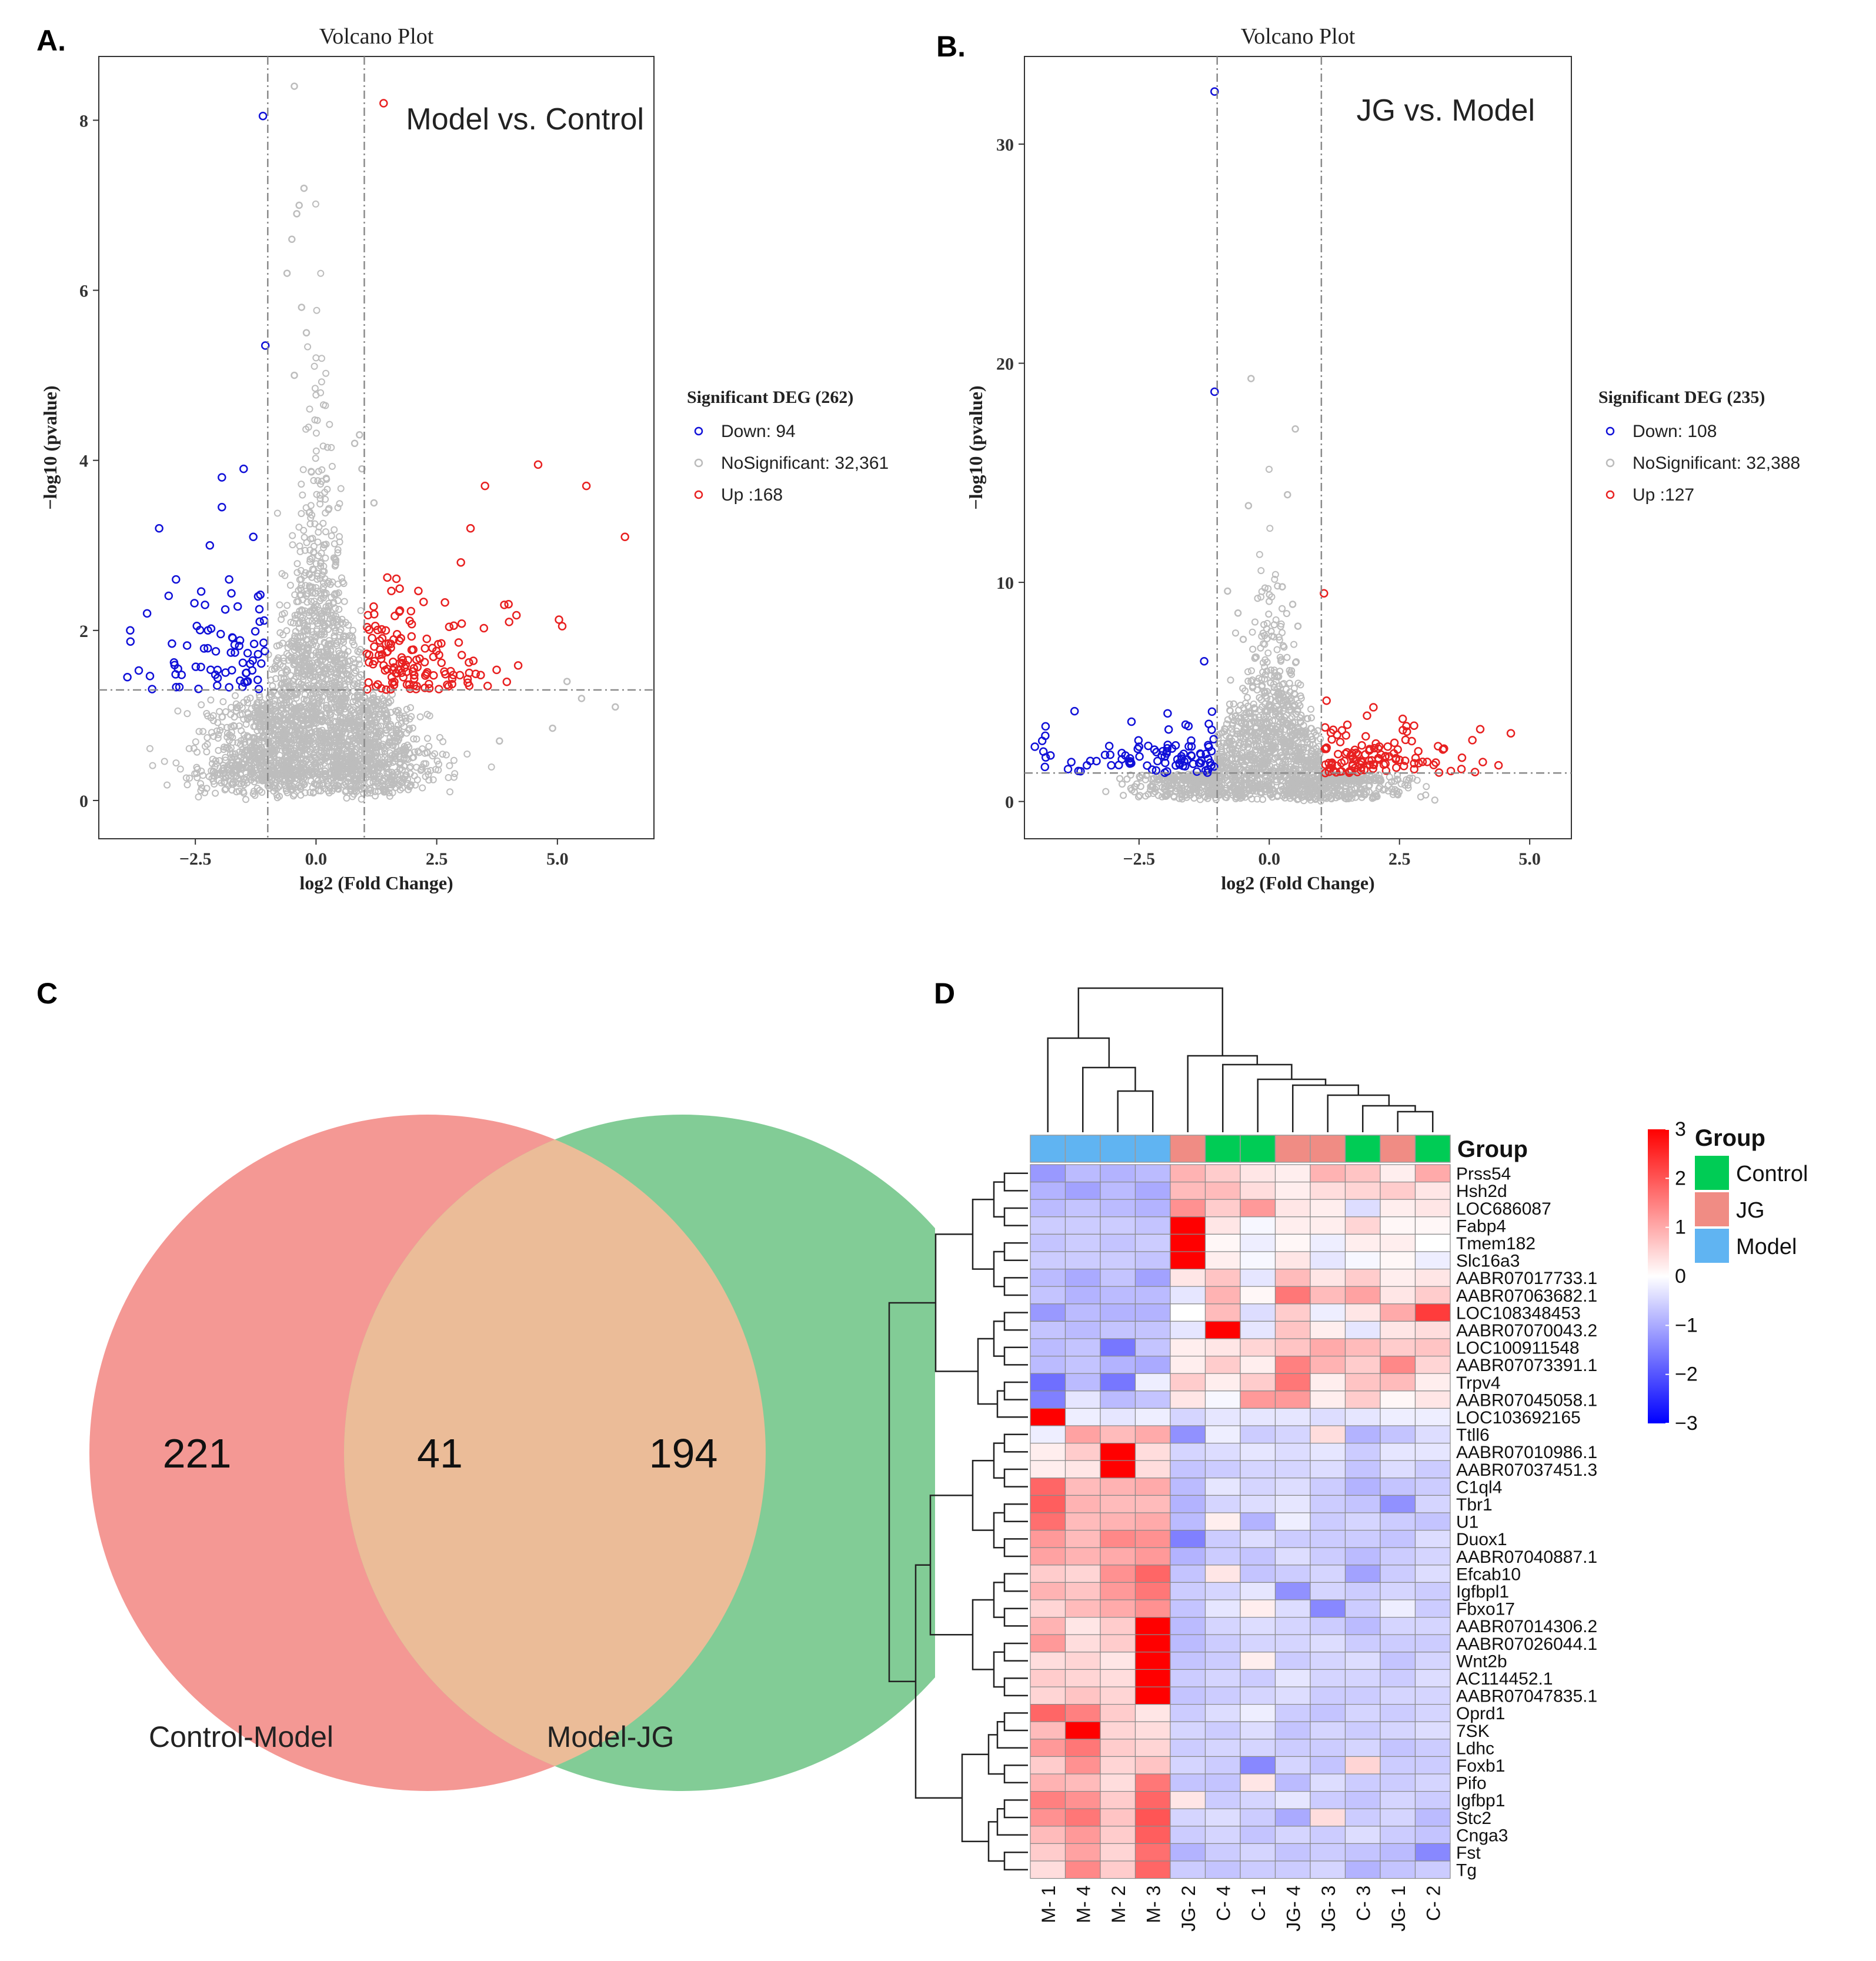 The width and height of the screenshot is (1876, 1961). Describe the element at coordinates (945, 993) in the screenshot. I see `panel-label-d: D` at that location.